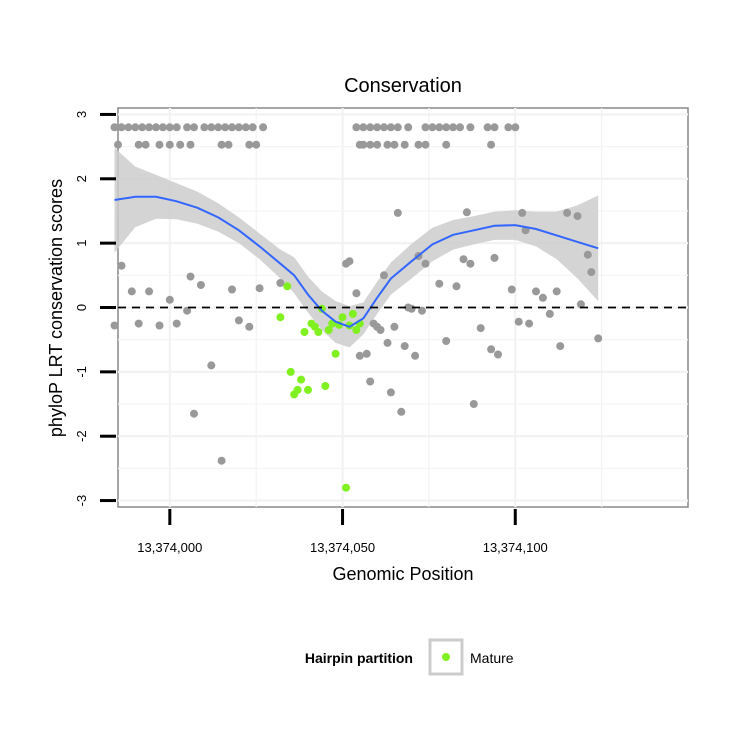  What do you see at coordinates (81, 372) in the screenshot?
I see `y-tick-label: -1` at bounding box center [81, 372].